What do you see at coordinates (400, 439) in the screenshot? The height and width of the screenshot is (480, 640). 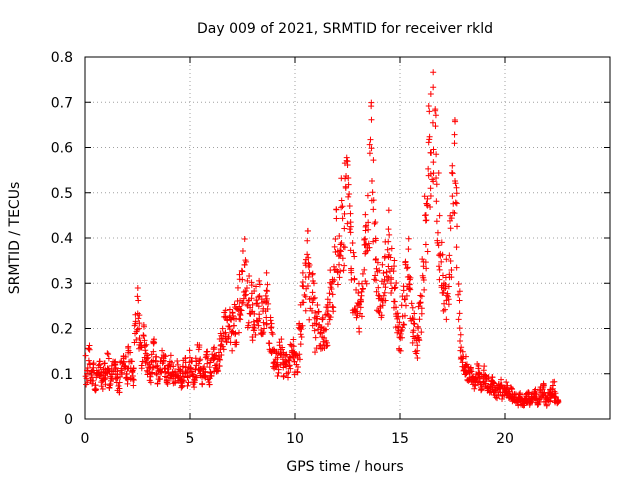 I see `x-tick-label: 15` at bounding box center [400, 439].